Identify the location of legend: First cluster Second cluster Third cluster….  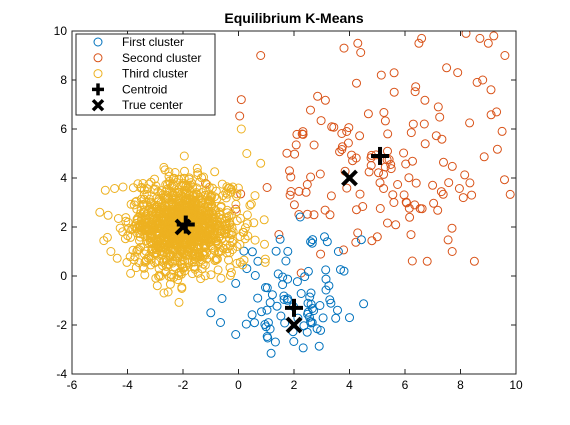
(145, 74).